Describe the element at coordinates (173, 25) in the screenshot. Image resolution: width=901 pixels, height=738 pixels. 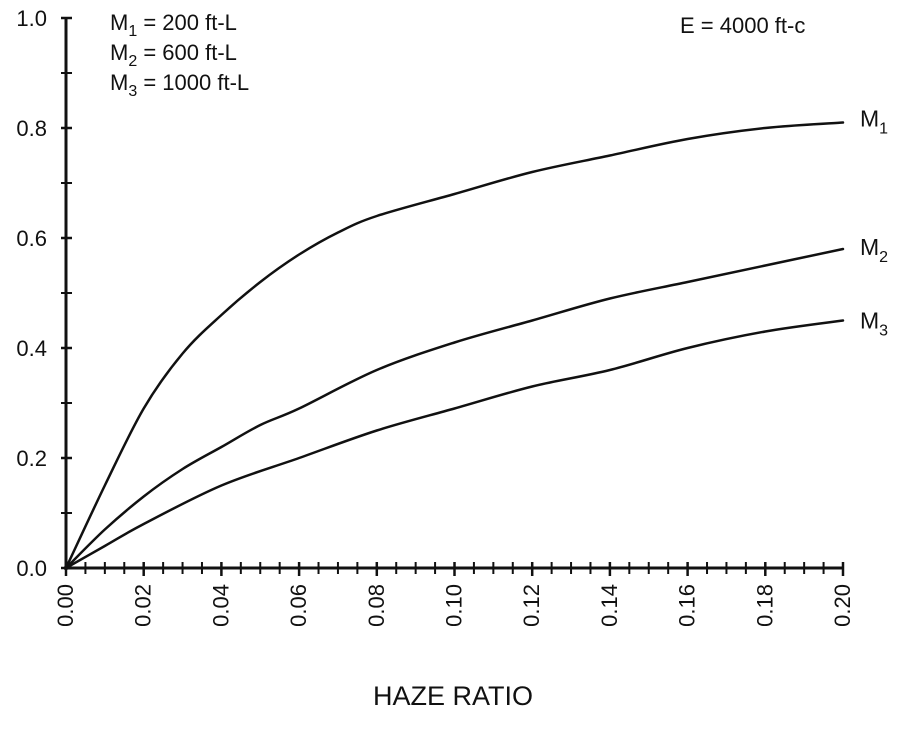
I see `legend-entry-1: M1 = 200 ft-L` at that location.